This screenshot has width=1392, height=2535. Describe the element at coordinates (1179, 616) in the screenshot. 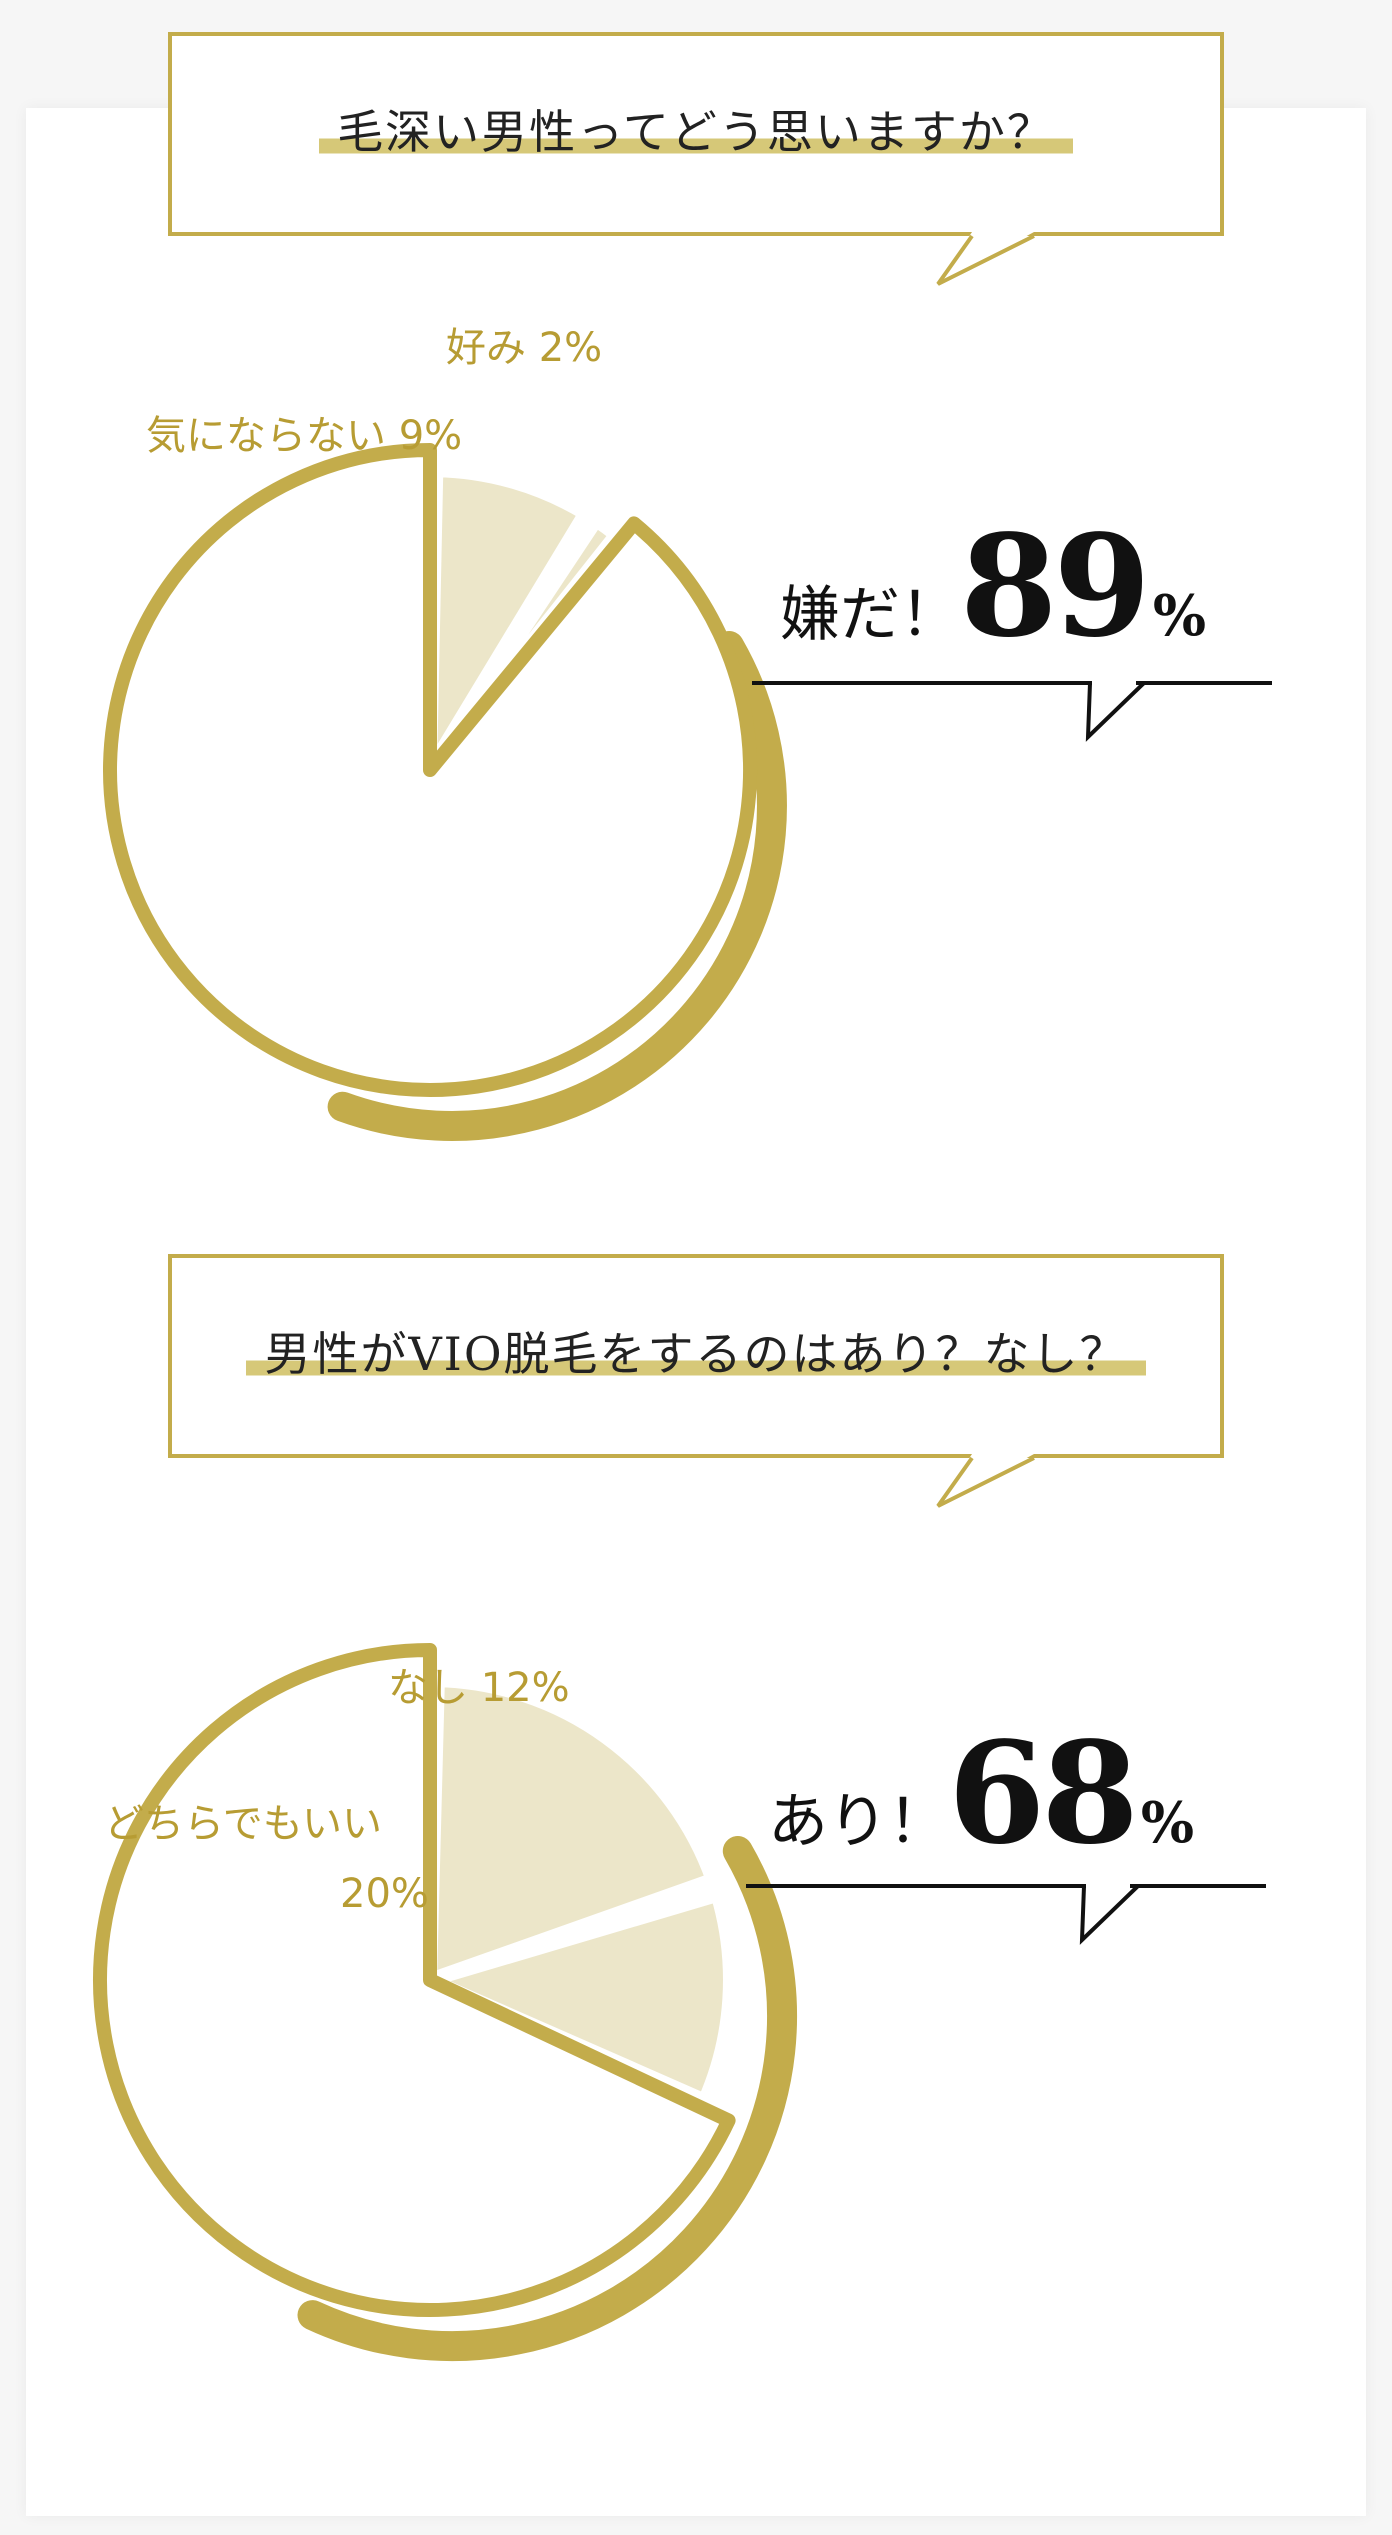

I see `callout-1-unit: %` at that location.